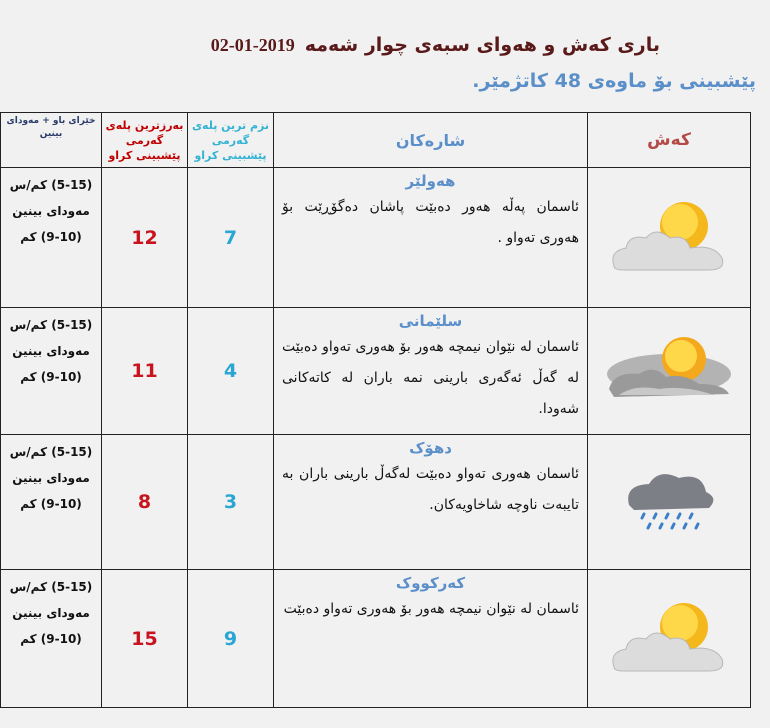 Image resolution: width=770 pixels, height=728 pixels. I want to click on max-temp: 8, so click(144, 502).